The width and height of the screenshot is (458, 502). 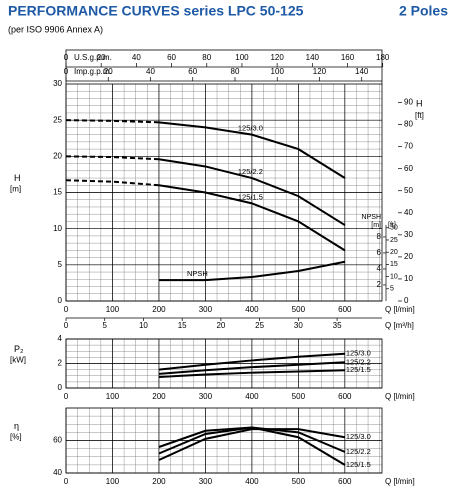 What do you see at coordinates (408, 124) in the screenshot?
I see `y2-tick-label: 80` at bounding box center [408, 124].